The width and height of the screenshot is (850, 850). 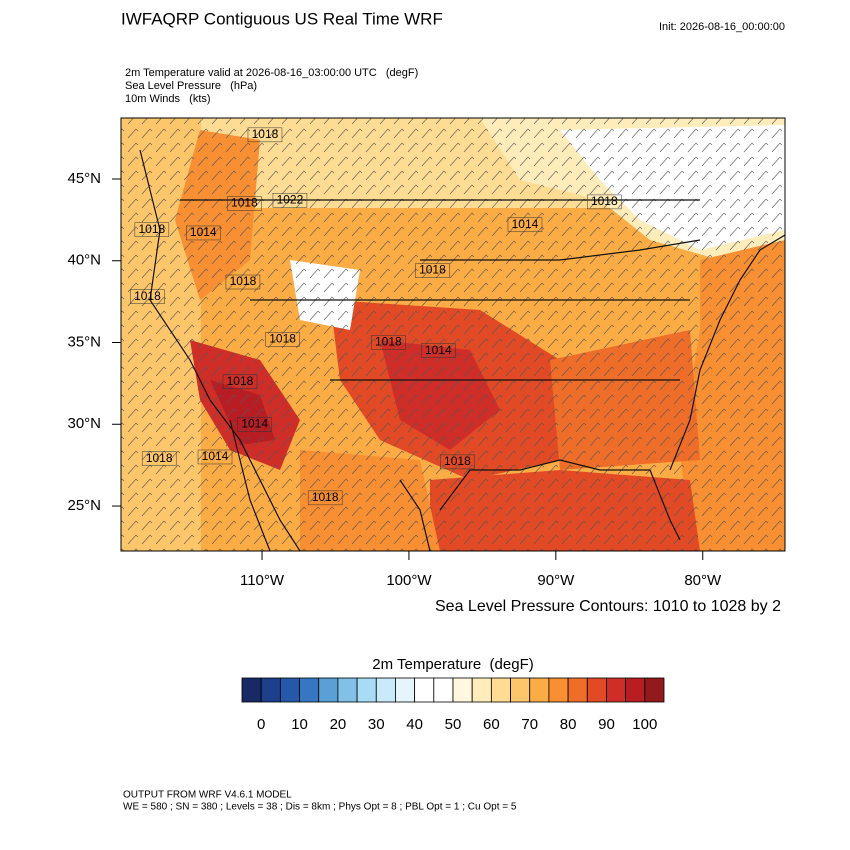 What do you see at coordinates (84, 505) in the screenshot?
I see `lat-label: 25°N` at bounding box center [84, 505].